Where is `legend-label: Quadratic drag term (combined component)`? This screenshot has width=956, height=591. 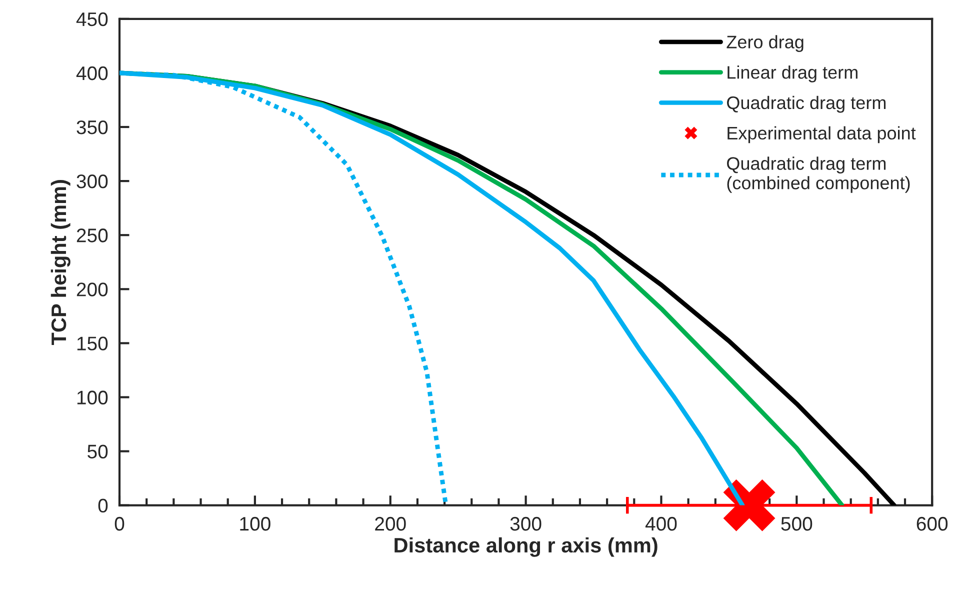 legend-label: Quadratic drag term (combined component) is located at coordinates (818, 174).